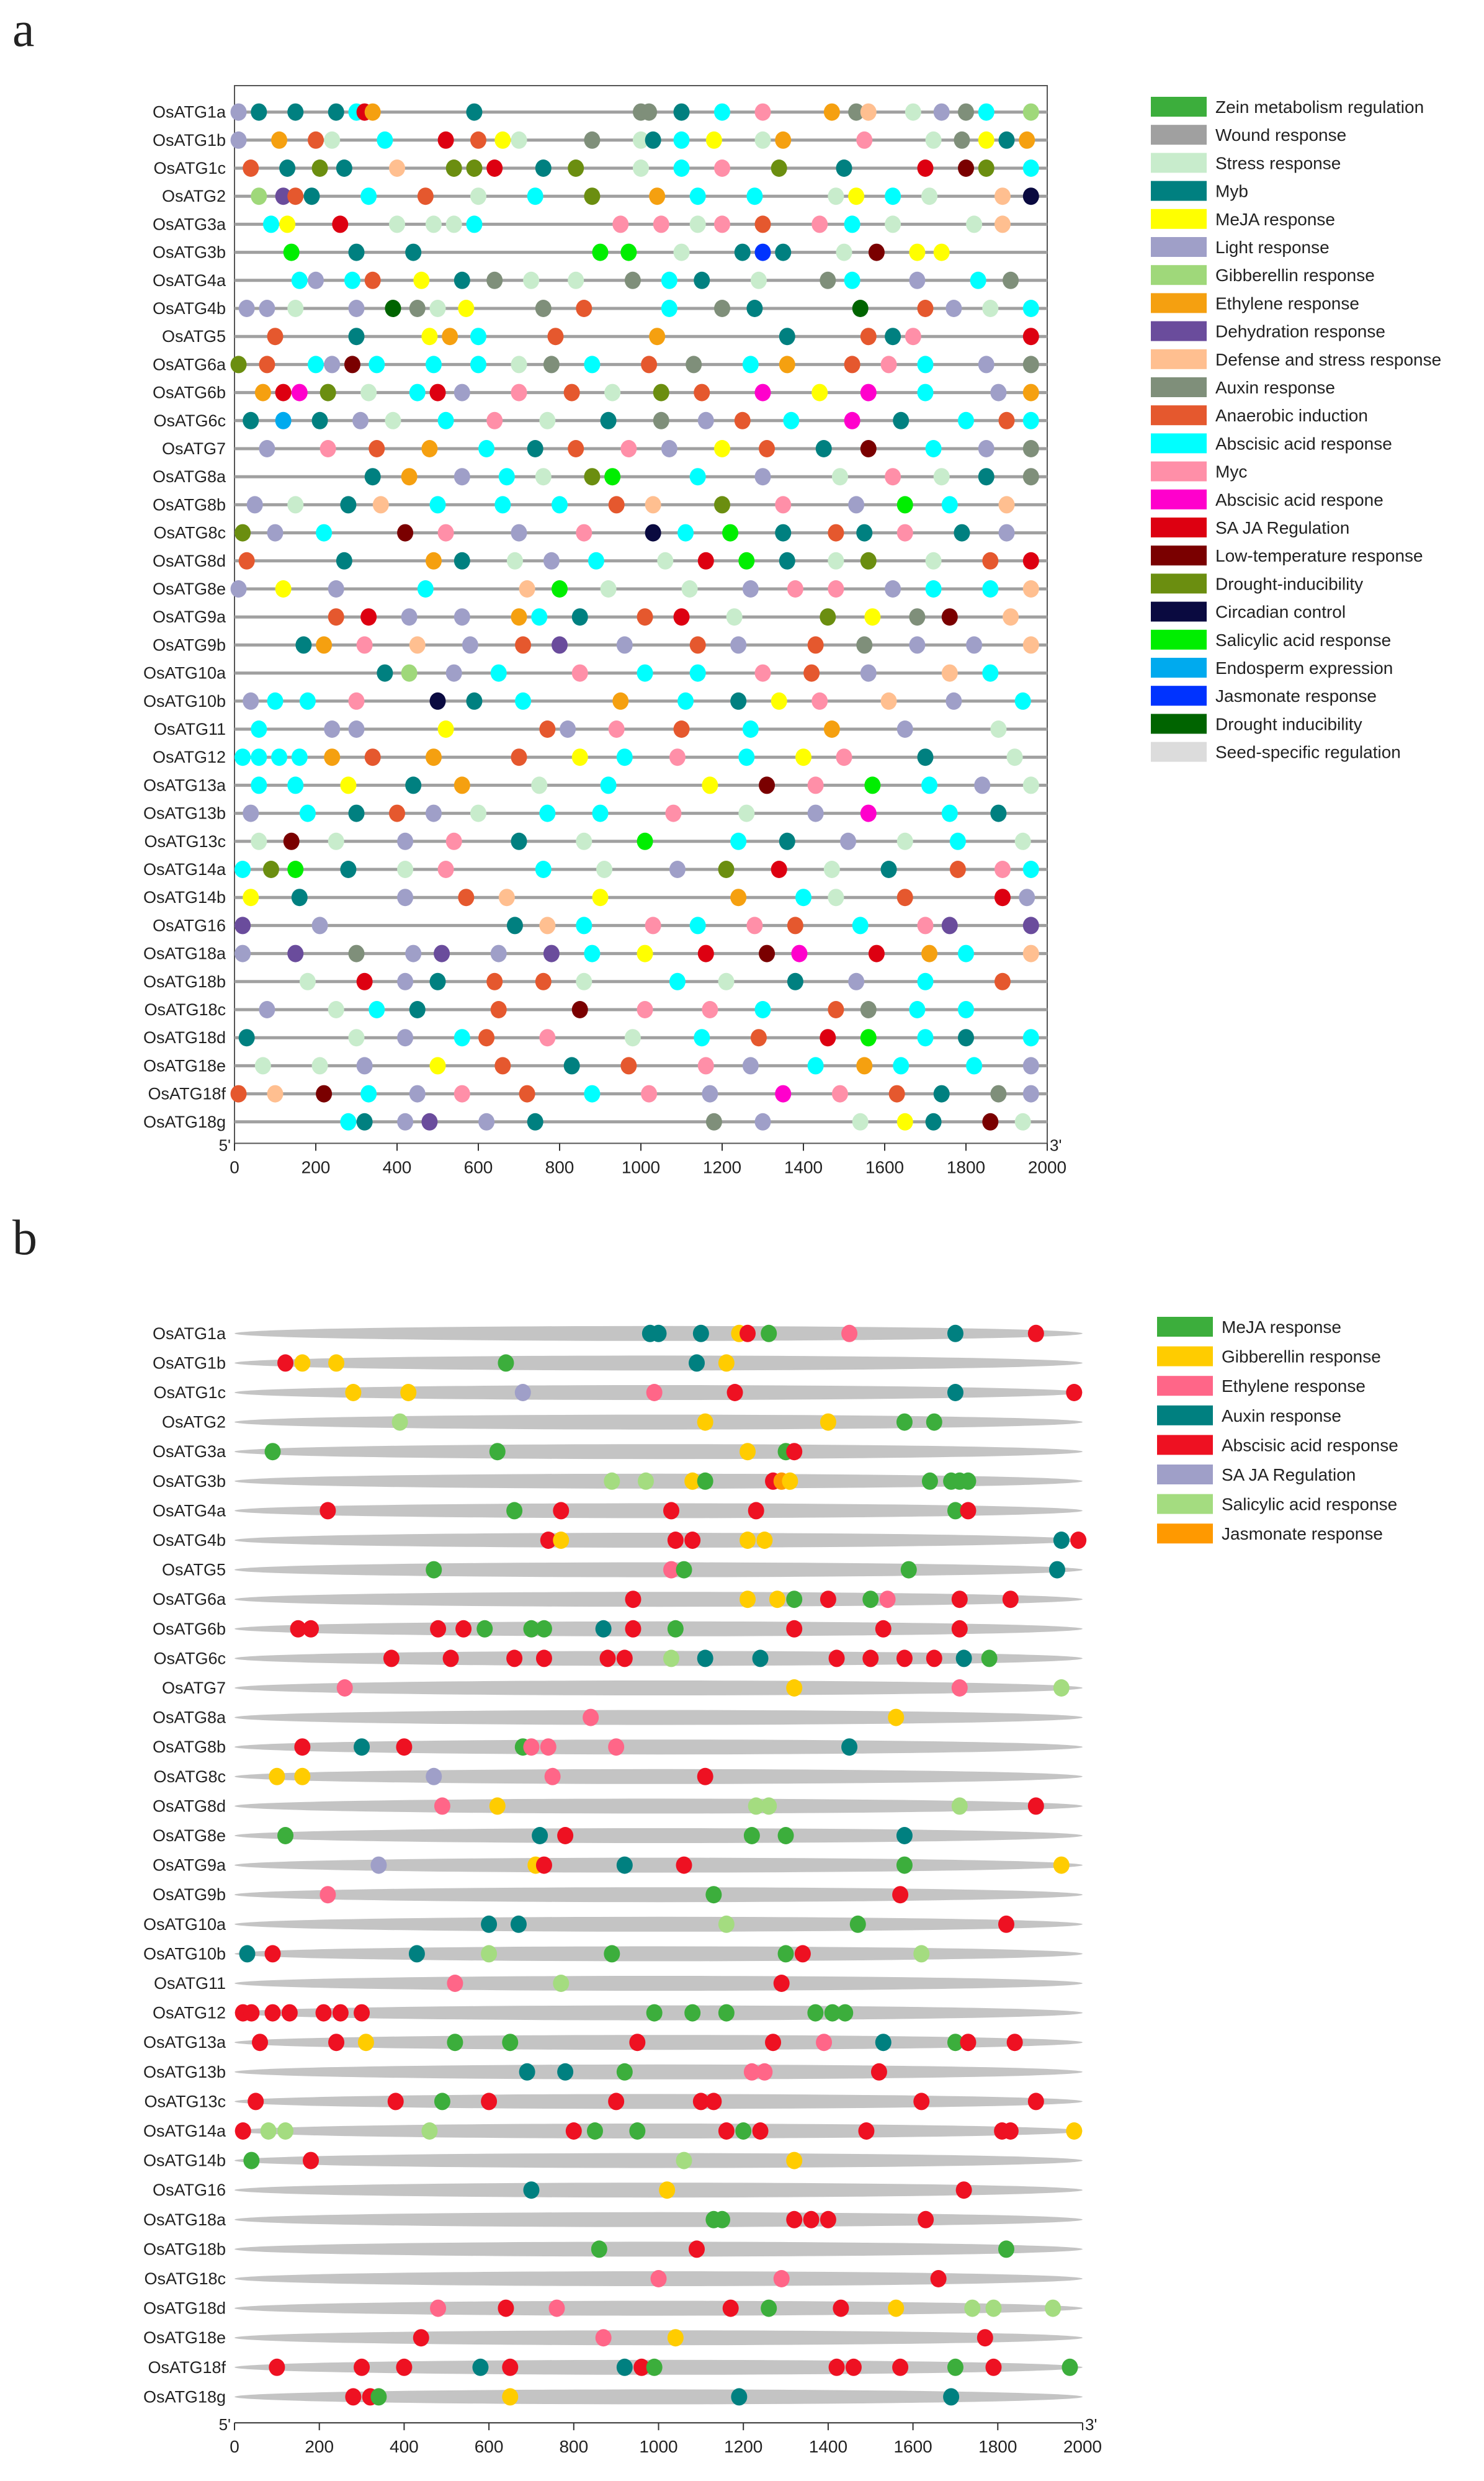  I want to click on gene-label: OsATG5, so click(194, 1570).